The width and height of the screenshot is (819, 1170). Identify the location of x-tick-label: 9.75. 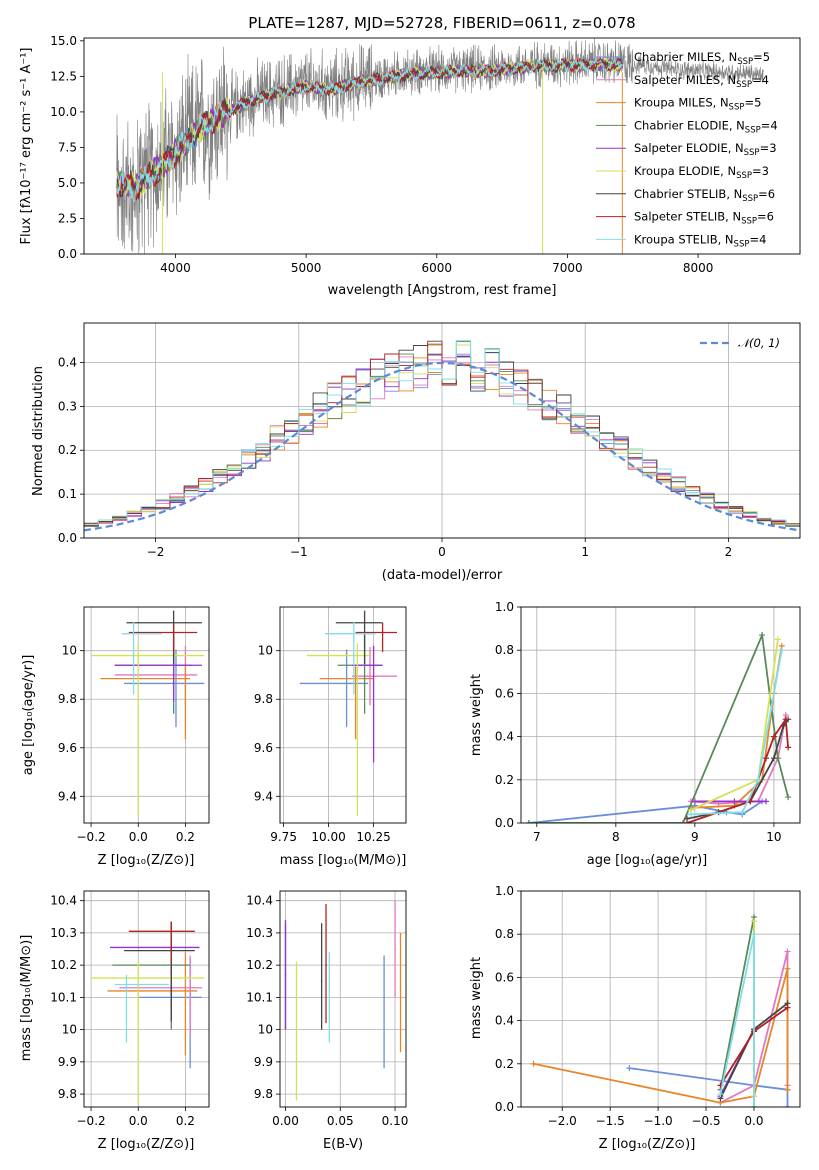
(283, 837).